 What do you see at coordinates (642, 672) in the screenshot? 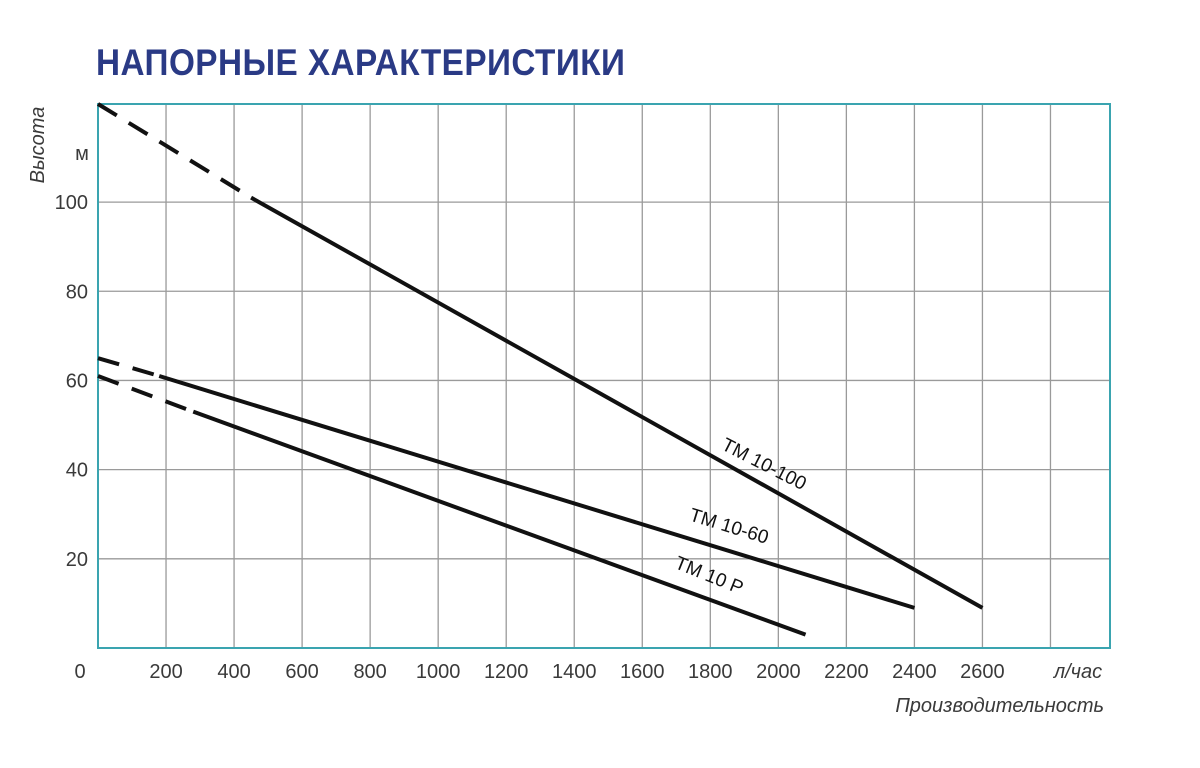
I see `x-tick-label-1600: 1600` at bounding box center [642, 672].